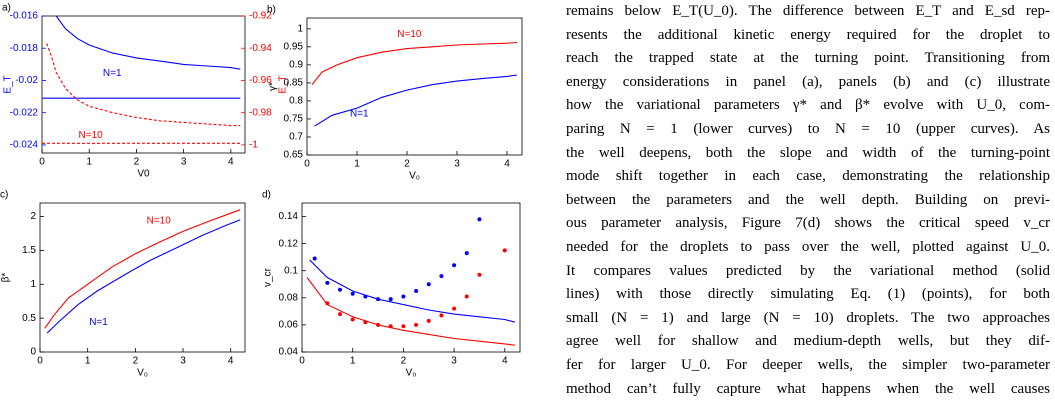 The image size is (1055, 406). Describe the element at coordinates (268, 277) in the screenshot. I see `y-axis-label: v_cr` at that location.